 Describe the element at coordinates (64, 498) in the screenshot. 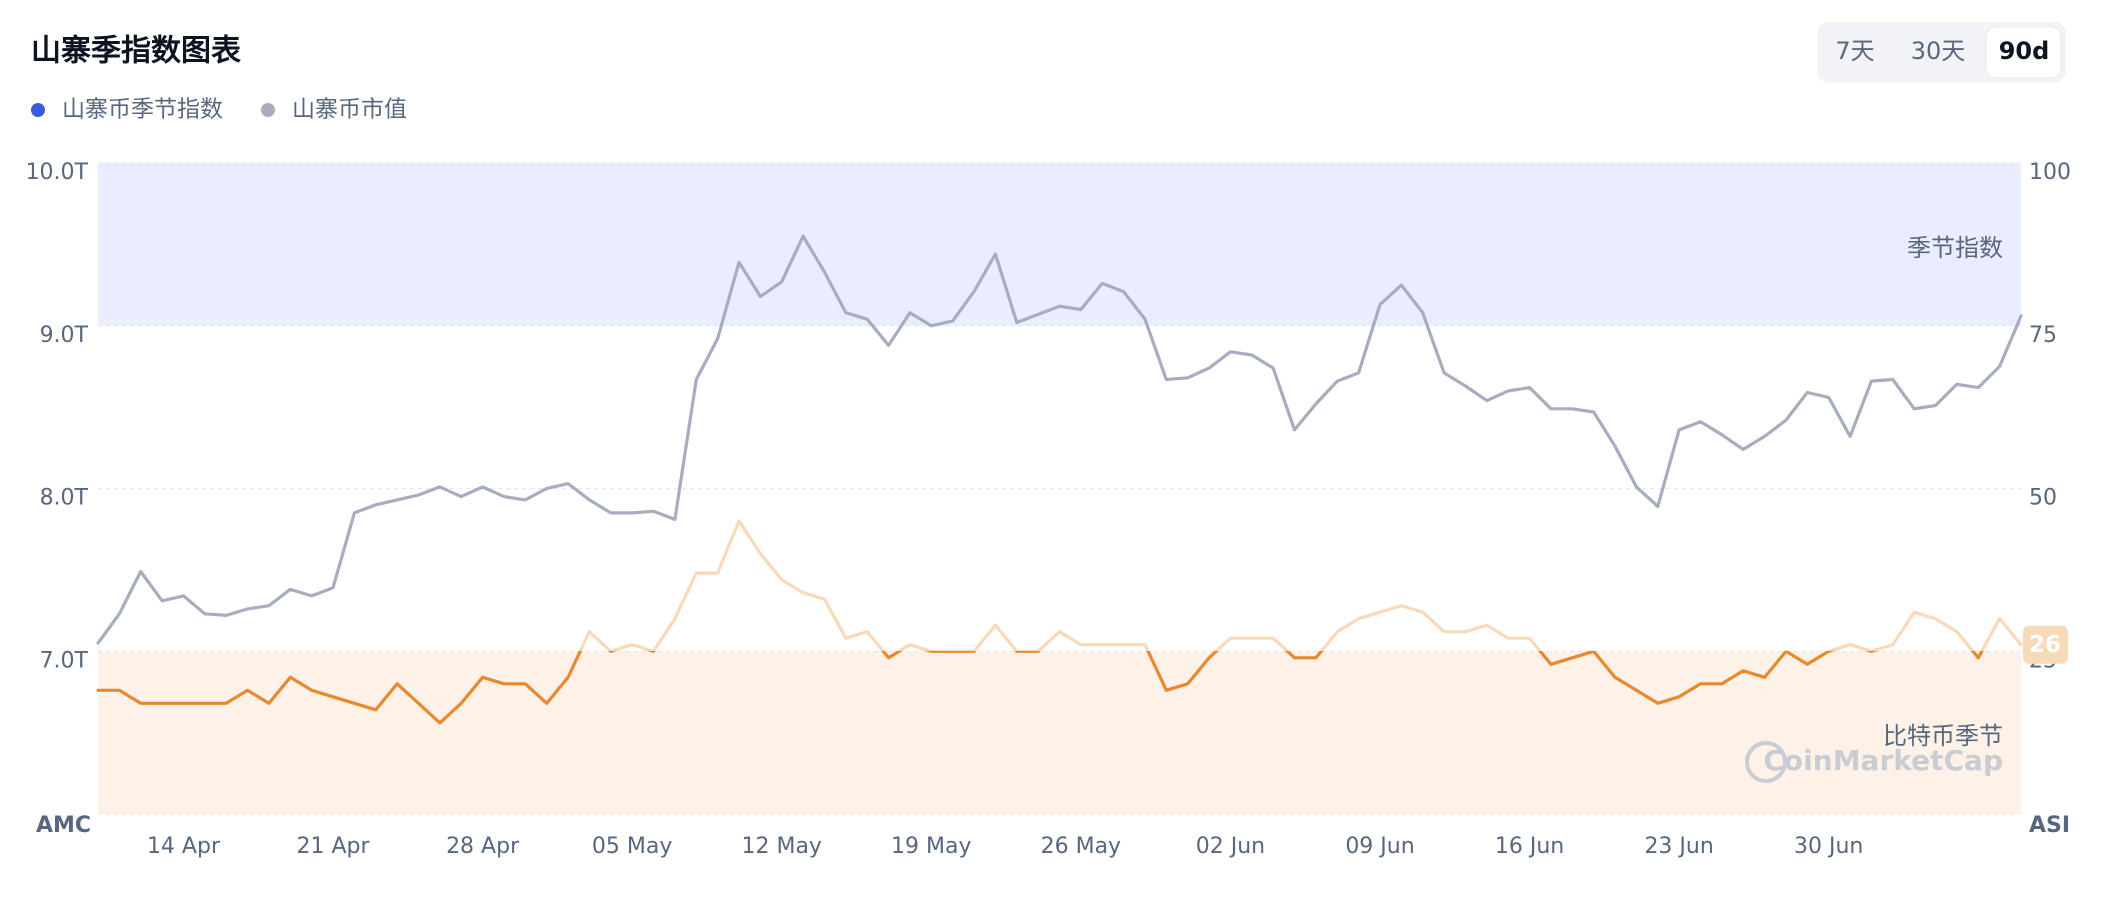

I see `y-tick-label: 8.0T` at that location.